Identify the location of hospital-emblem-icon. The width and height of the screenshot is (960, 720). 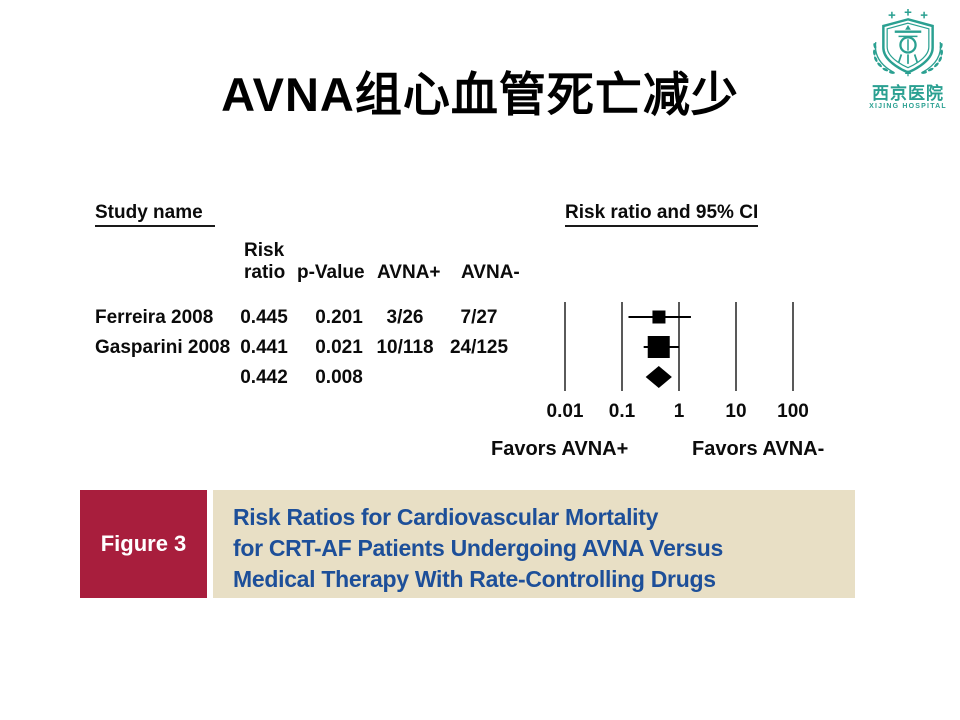
(908, 42).